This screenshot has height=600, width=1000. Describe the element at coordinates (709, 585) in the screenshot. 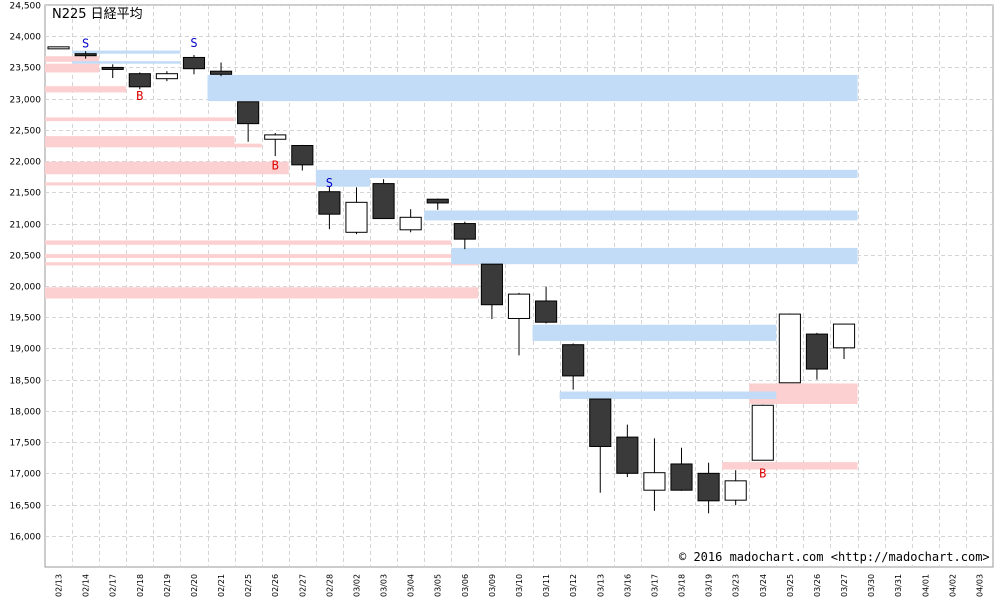

I see `x-tick-label: 03/19` at that location.